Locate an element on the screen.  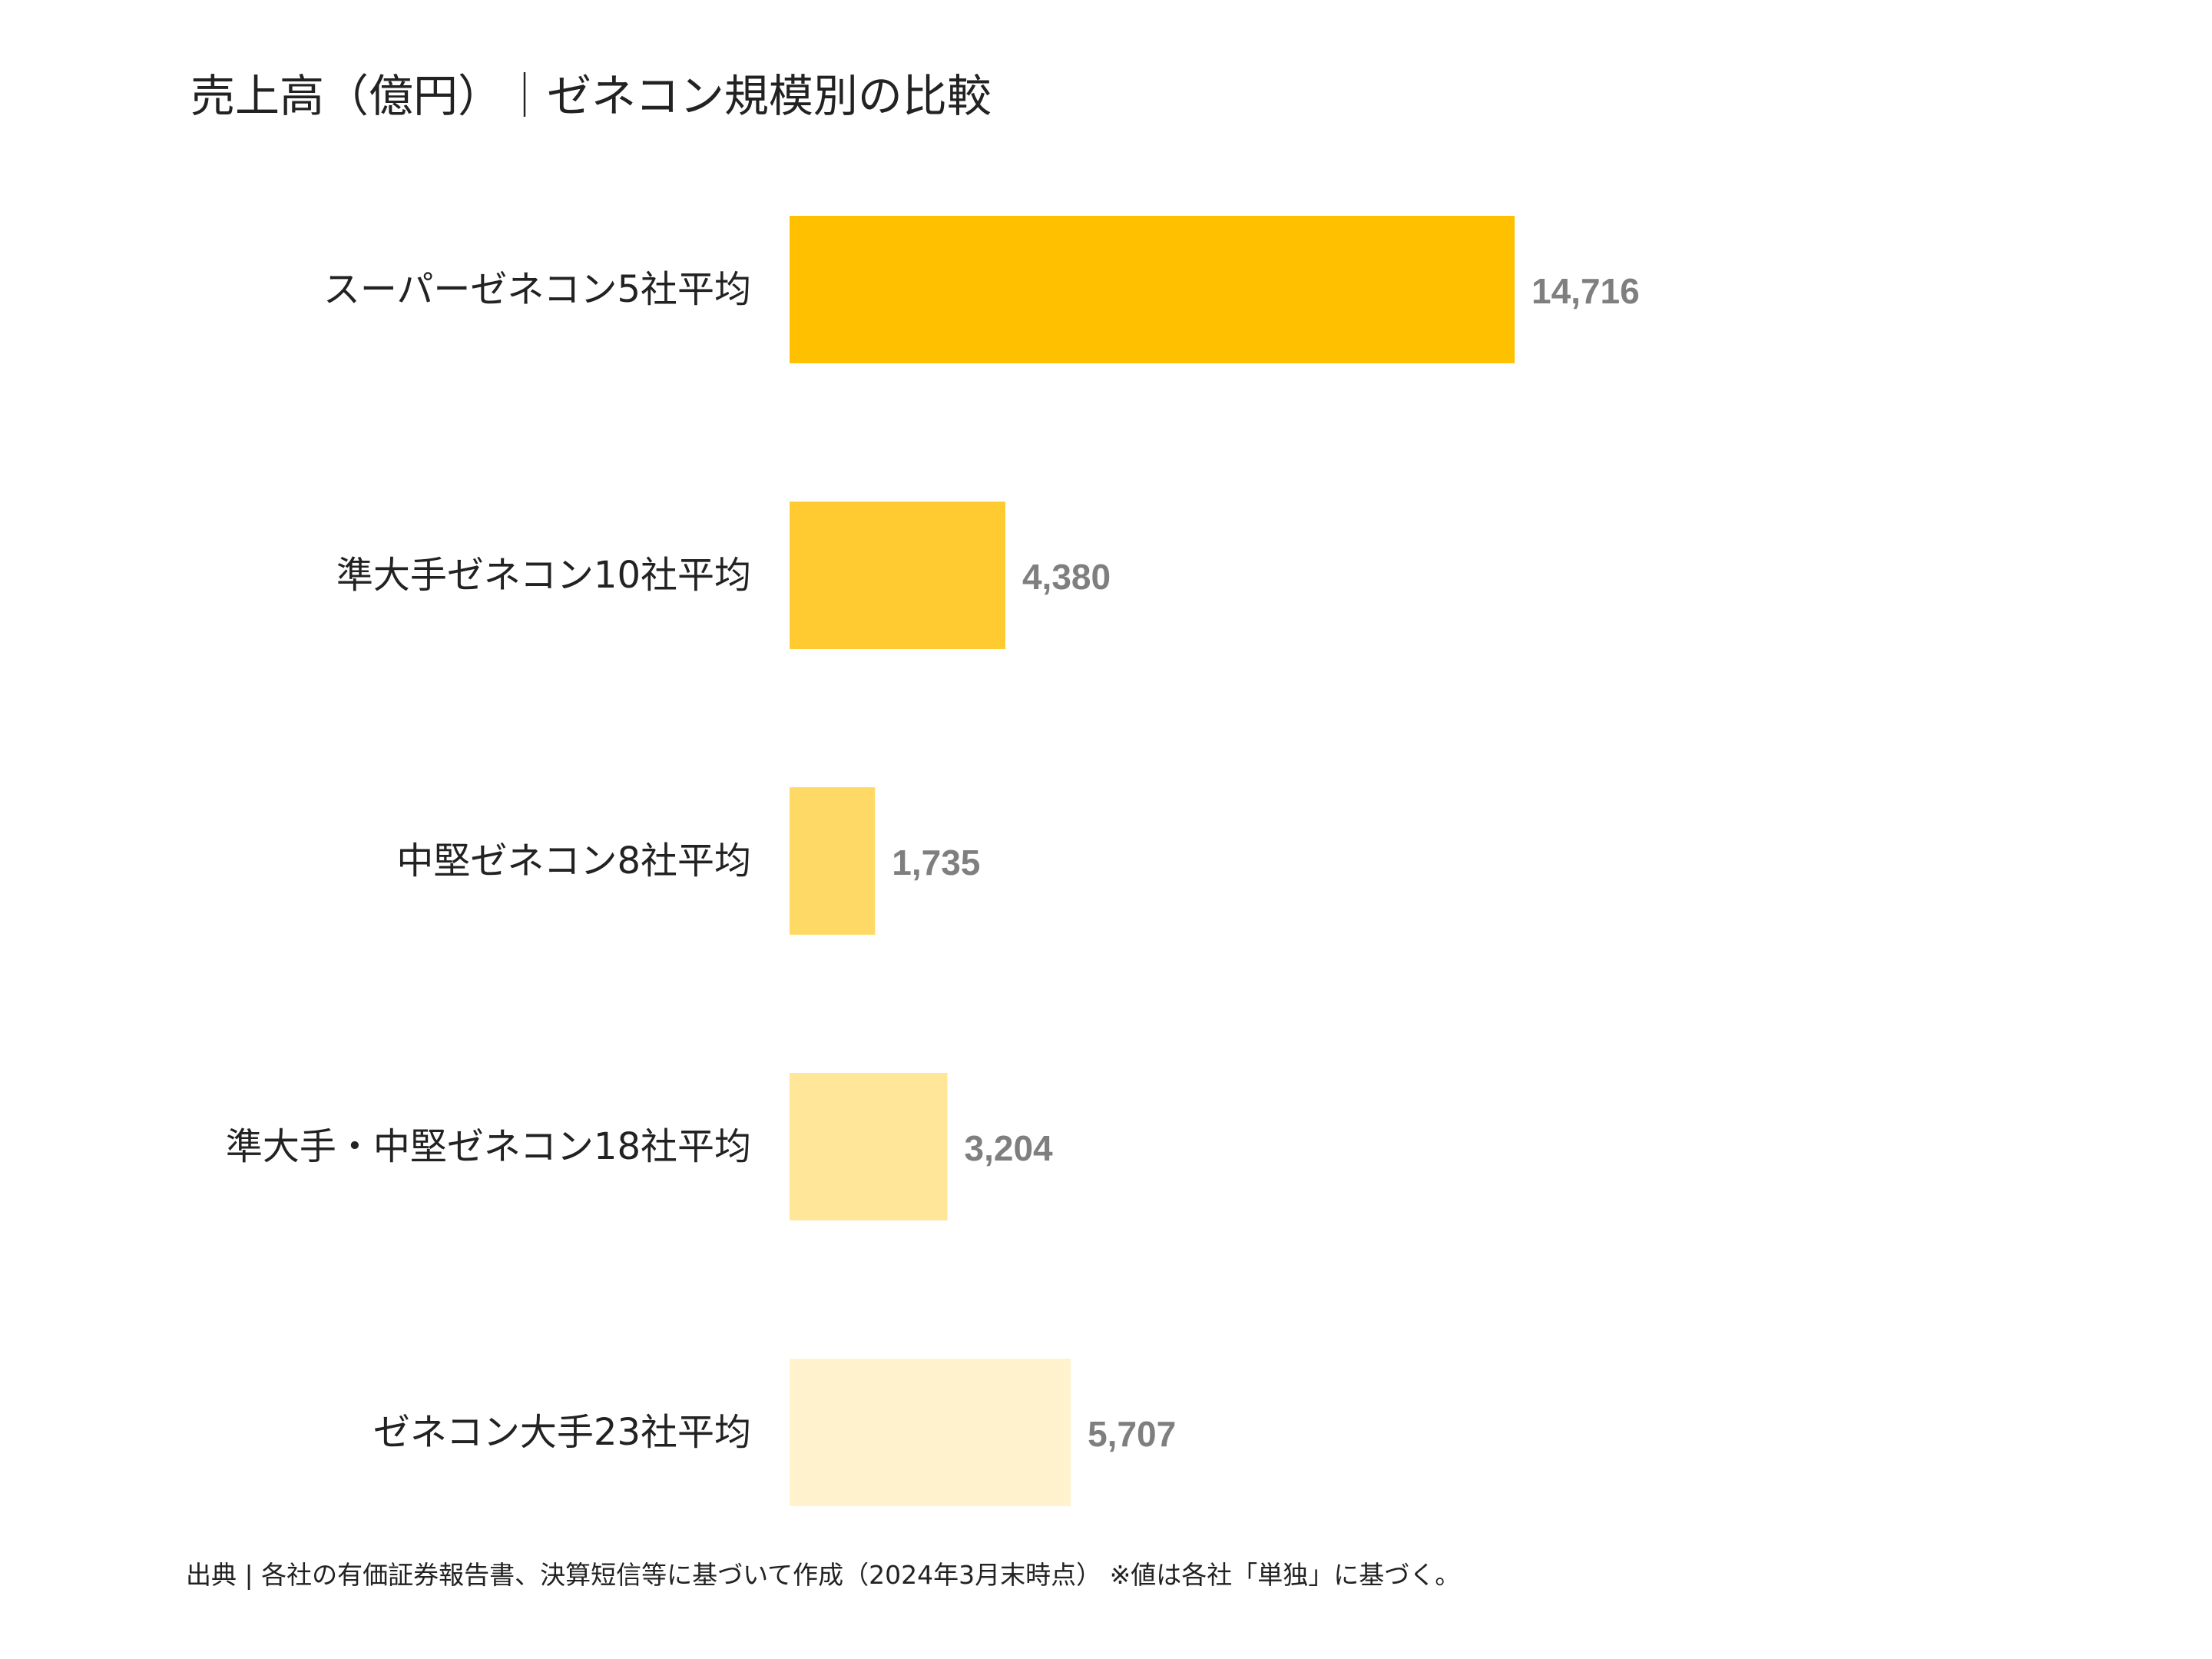
value-label-3: 1,735 is located at coordinates (936, 863).